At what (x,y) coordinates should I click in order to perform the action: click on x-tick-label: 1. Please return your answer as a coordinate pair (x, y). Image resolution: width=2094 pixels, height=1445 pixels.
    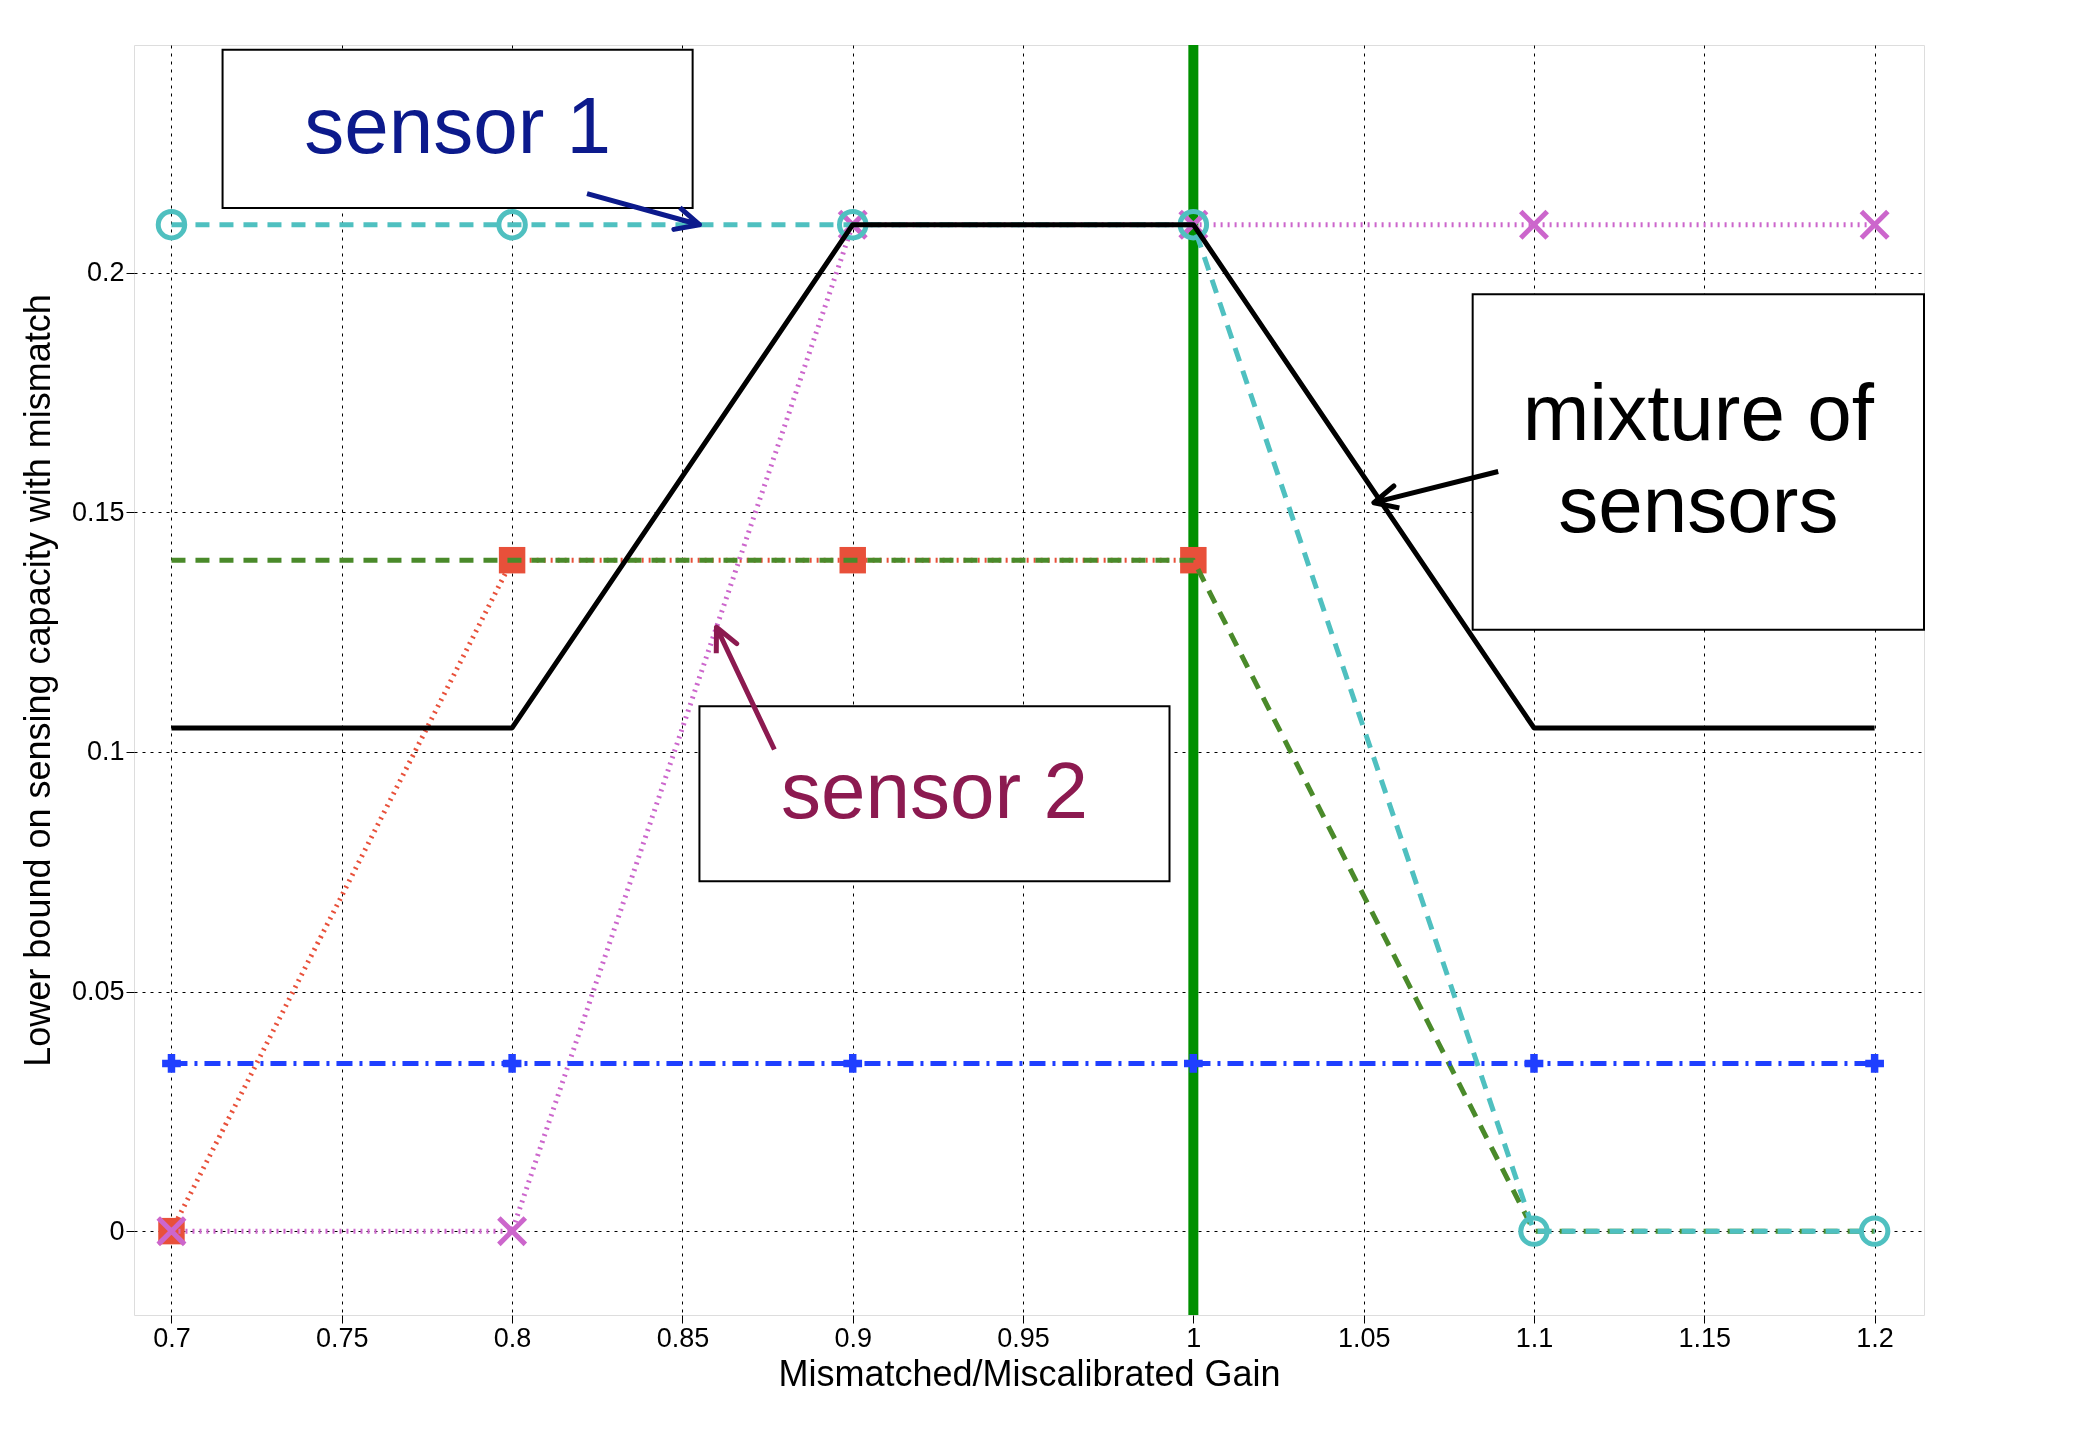
    Looking at the image, I should click on (1194, 1337).